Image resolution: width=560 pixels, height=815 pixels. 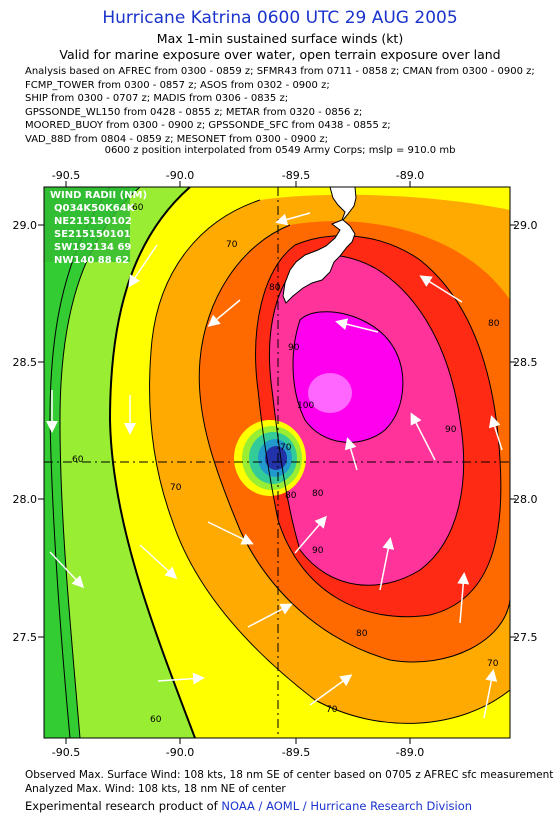 What do you see at coordinates (92, 234) in the screenshot?
I see `wind-radii-row: SE215150101` at bounding box center [92, 234].